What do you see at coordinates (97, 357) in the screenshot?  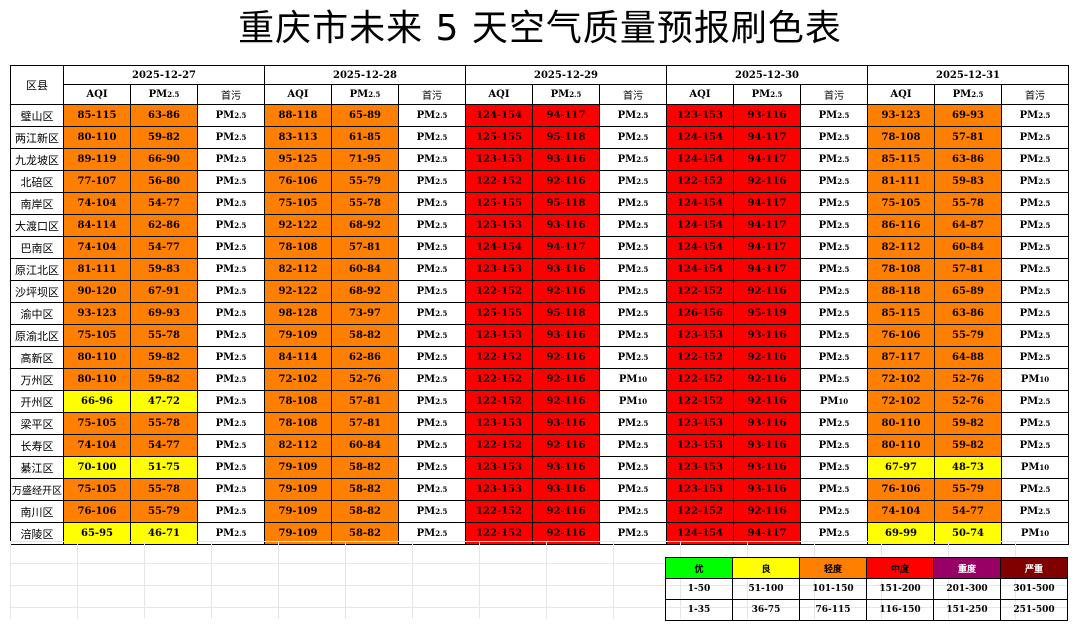 I see `aqi-cell: 80-110` at bounding box center [97, 357].